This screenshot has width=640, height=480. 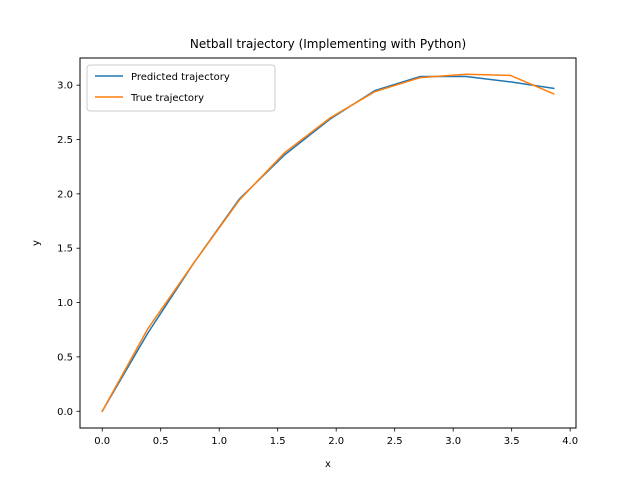 What do you see at coordinates (65, 357) in the screenshot?
I see `y-tick-label: 0.5` at bounding box center [65, 357].